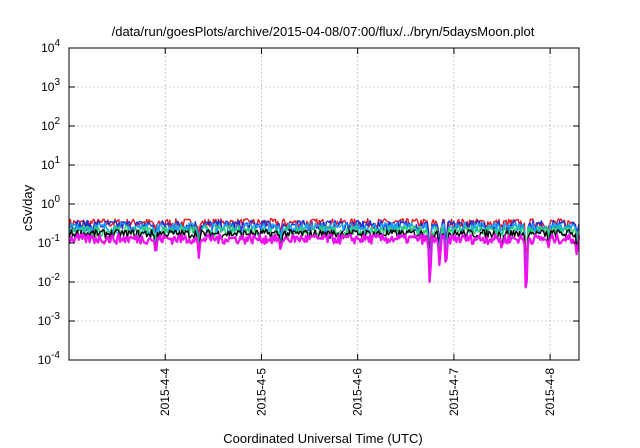 The width and height of the screenshot is (640, 448). What do you see at coordinates (50, 46) in the screenshot?
I see `y-tick-label: 10⁴` at bounding box center [50, 46].